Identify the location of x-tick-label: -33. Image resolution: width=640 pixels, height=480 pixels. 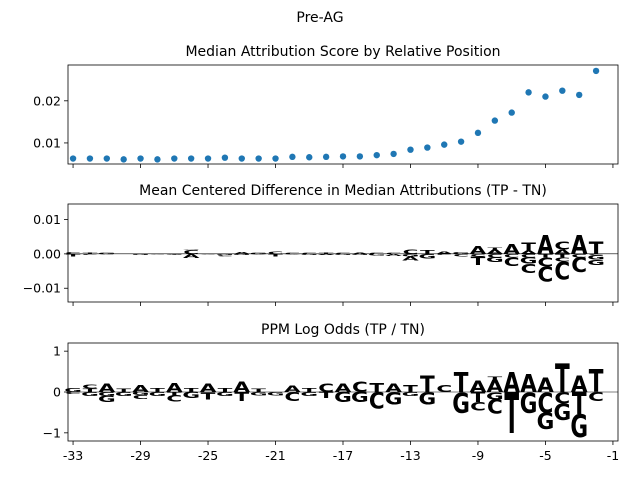
(73, 455).